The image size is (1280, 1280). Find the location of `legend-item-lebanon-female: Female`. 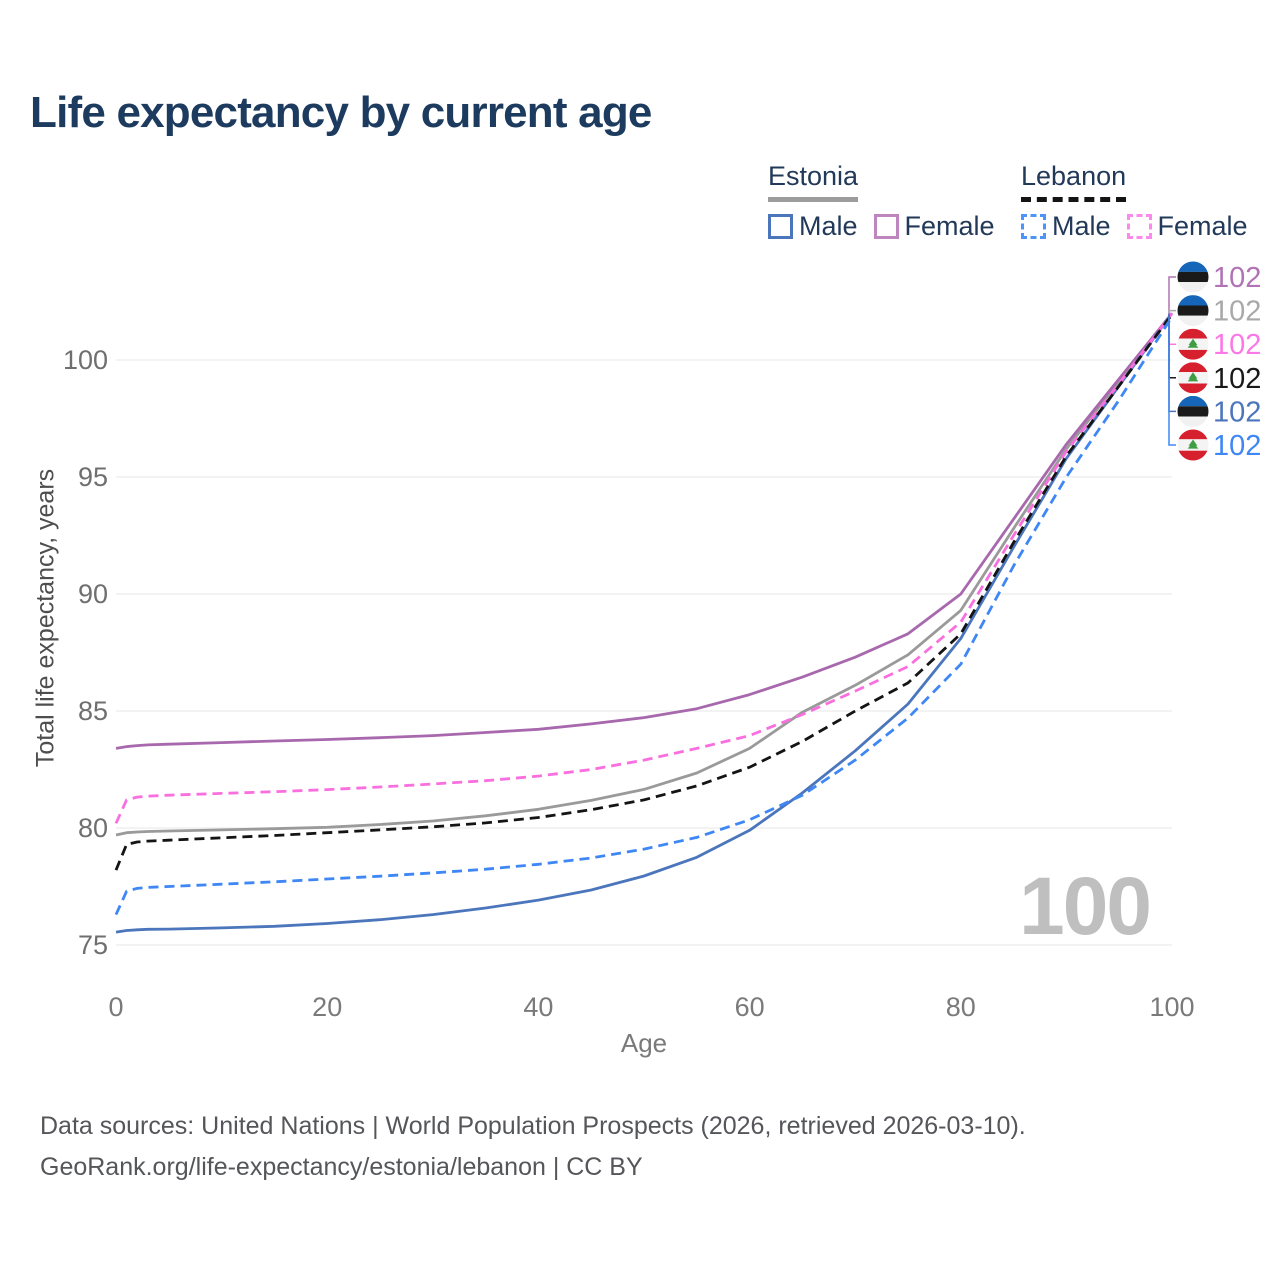

legend-item-lebanon-female: Female is located at coordinates (1187, 226).